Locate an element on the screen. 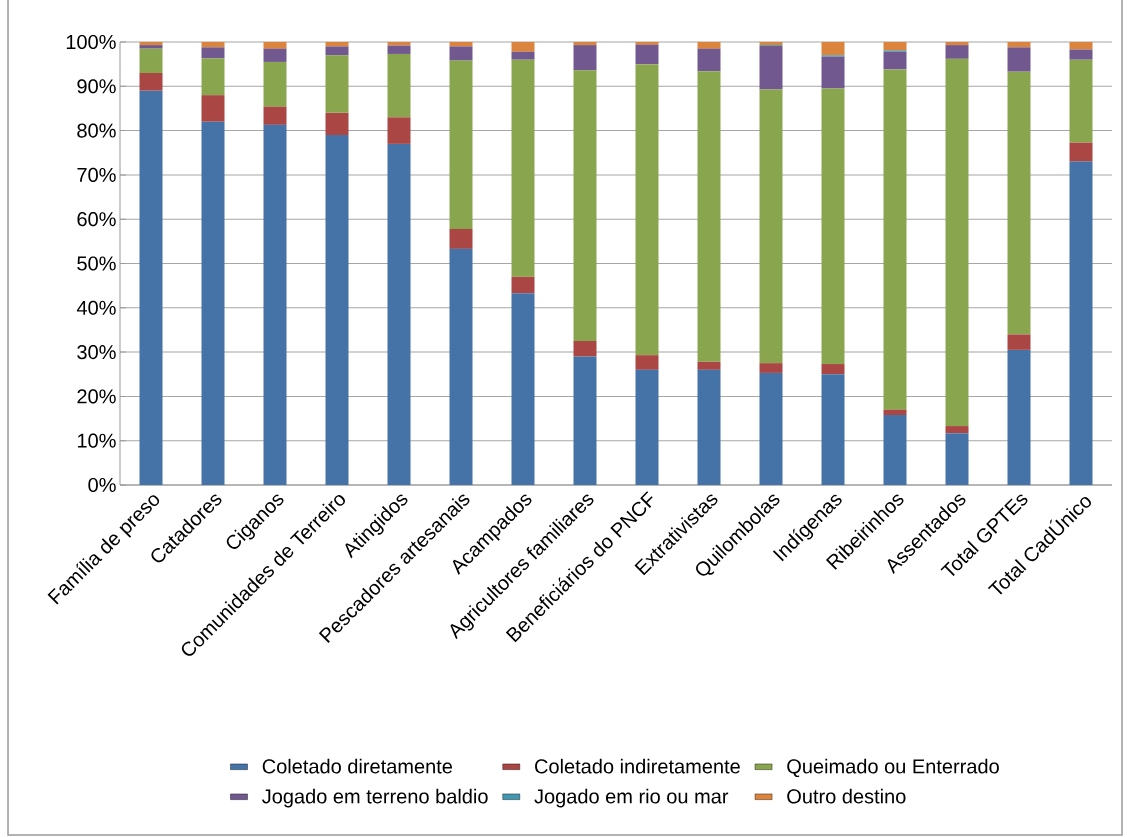 Image resolution: width=1127 pixels, height=837 pixels. legend-label: Jogado em rio ou mar is located at coordinates (631, 798).